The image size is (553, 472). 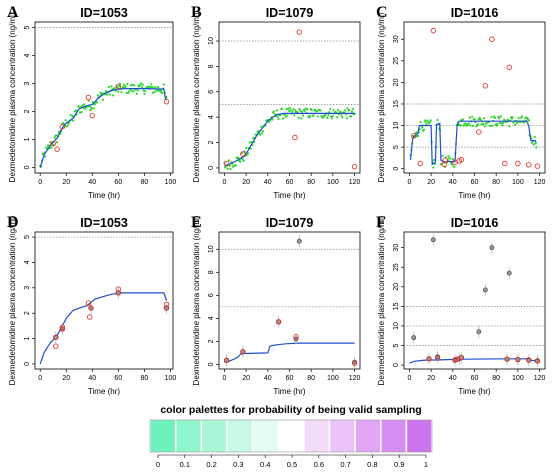 I want to click on estimated-point, so click(x=509, y=273).